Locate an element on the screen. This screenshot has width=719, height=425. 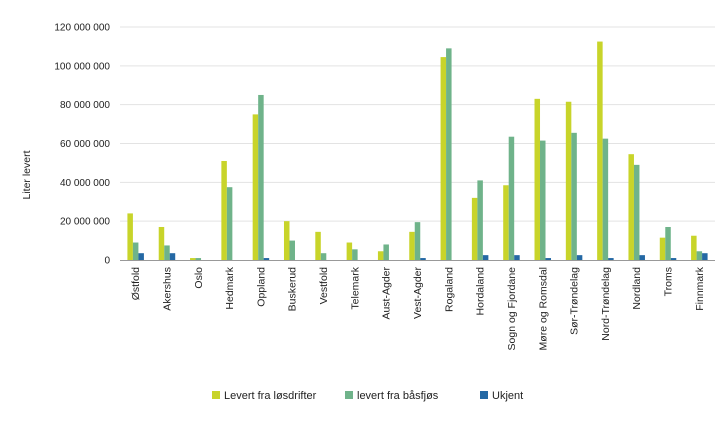
x-tick-label: Vestfold is located at coordinates (324, 286).